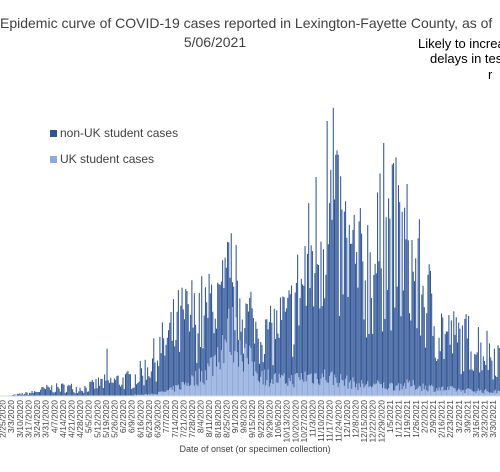 The image size is (500, 472). What do you see at coordinates (53, 133) in the screenshot?
I see `legend-swatch-non-uk` at bounding box center [53, 133].